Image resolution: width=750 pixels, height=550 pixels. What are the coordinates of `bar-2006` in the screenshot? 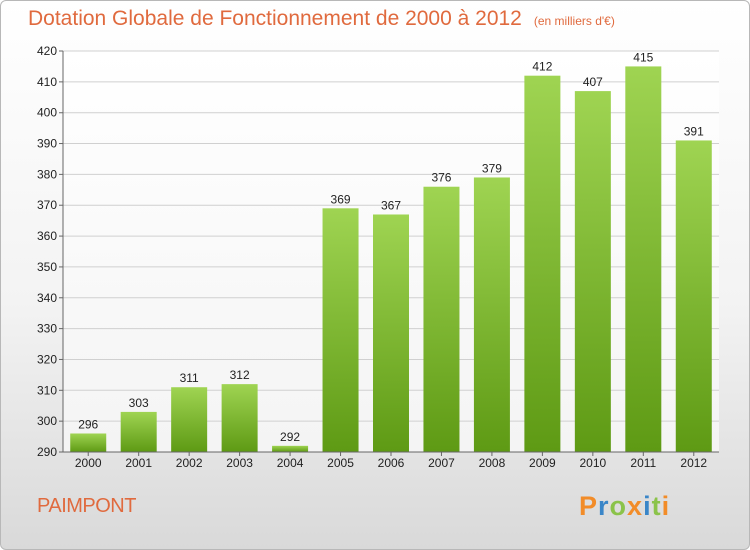 It's located at (391, 333).